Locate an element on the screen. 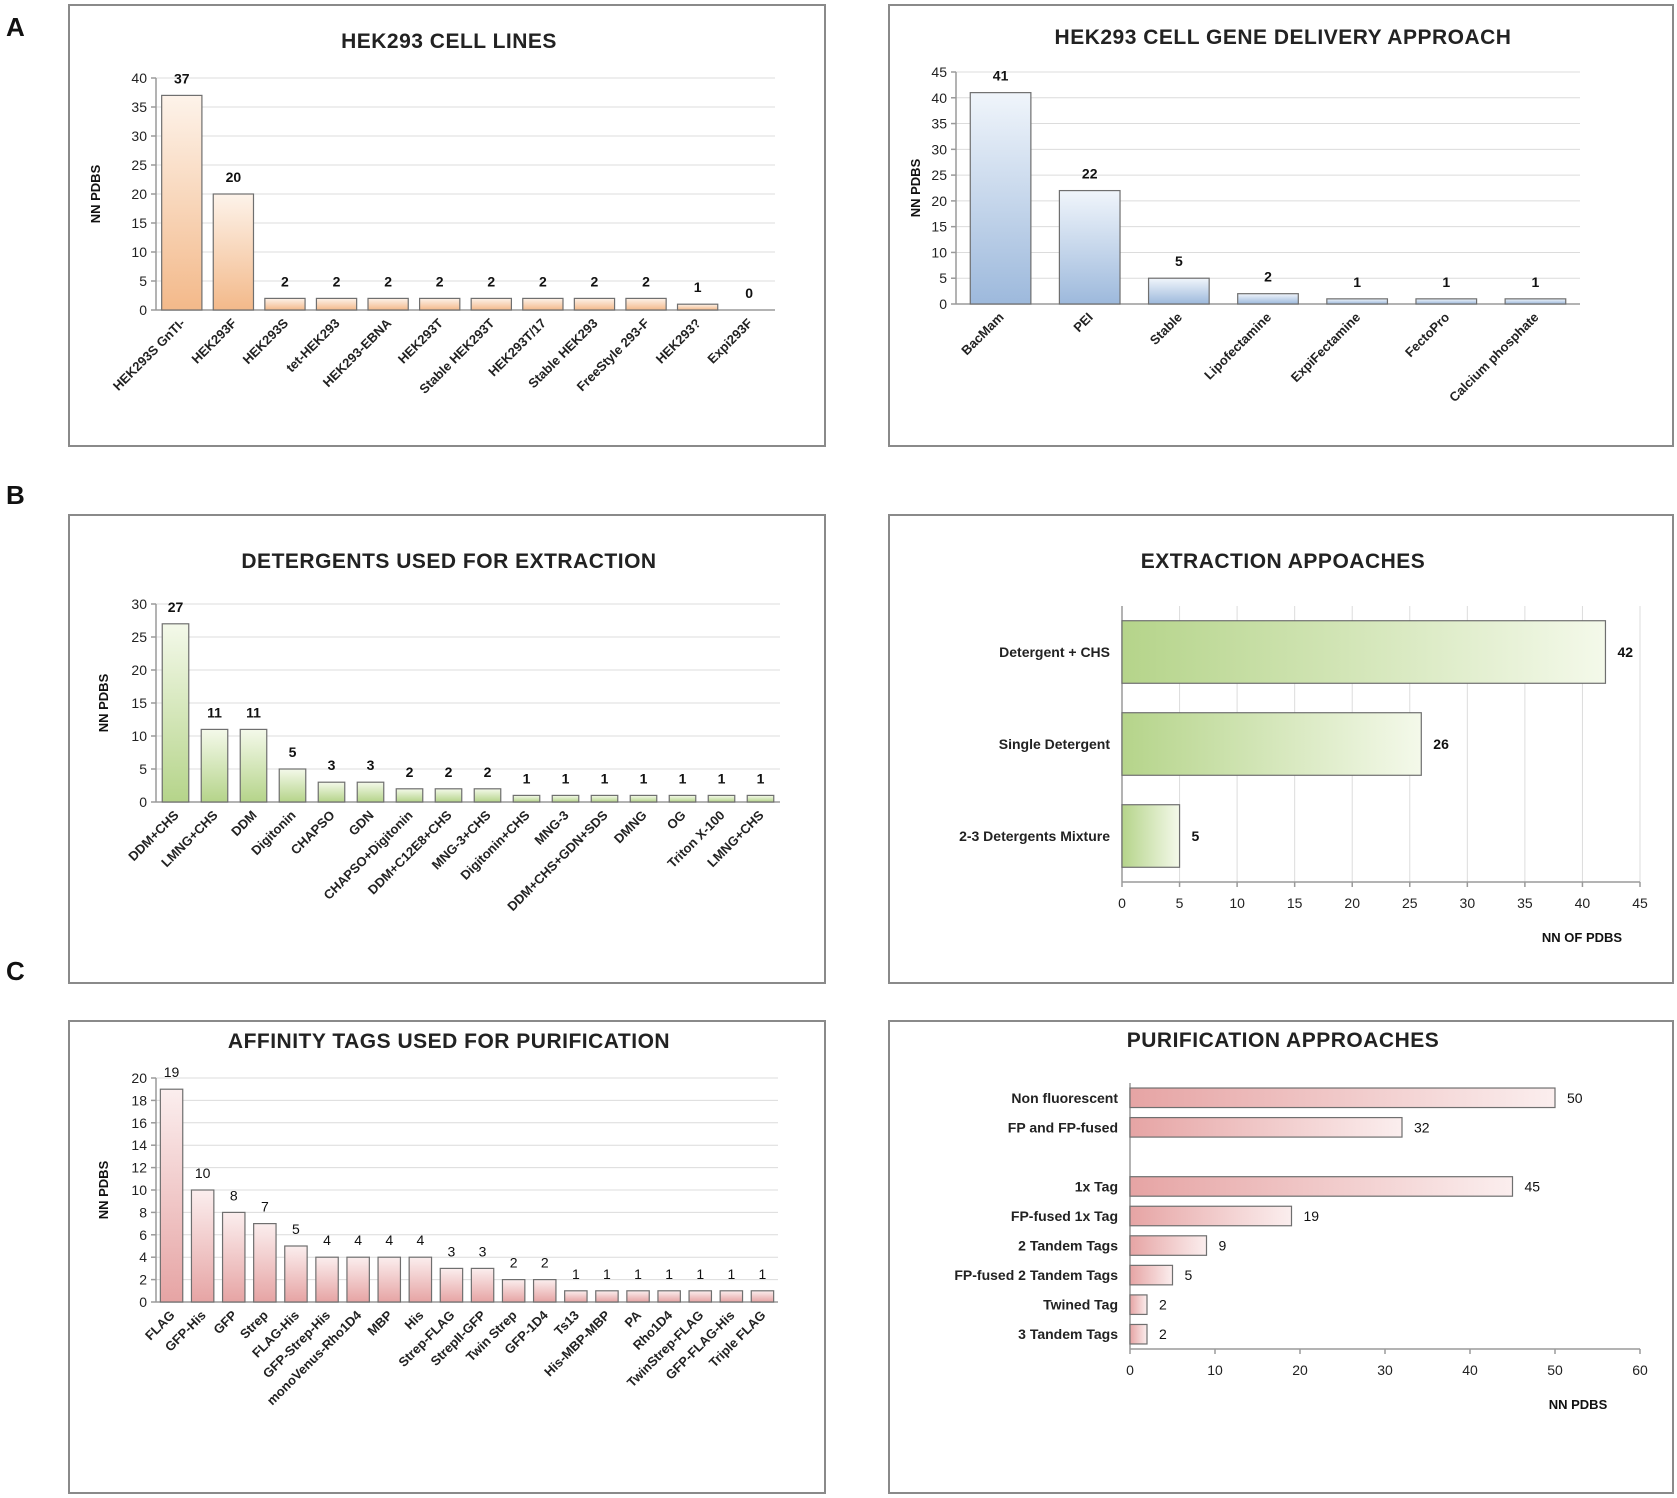 The image size is (1677, 1498). x-tick-label: 30 is located at coordinates (1468, 903).